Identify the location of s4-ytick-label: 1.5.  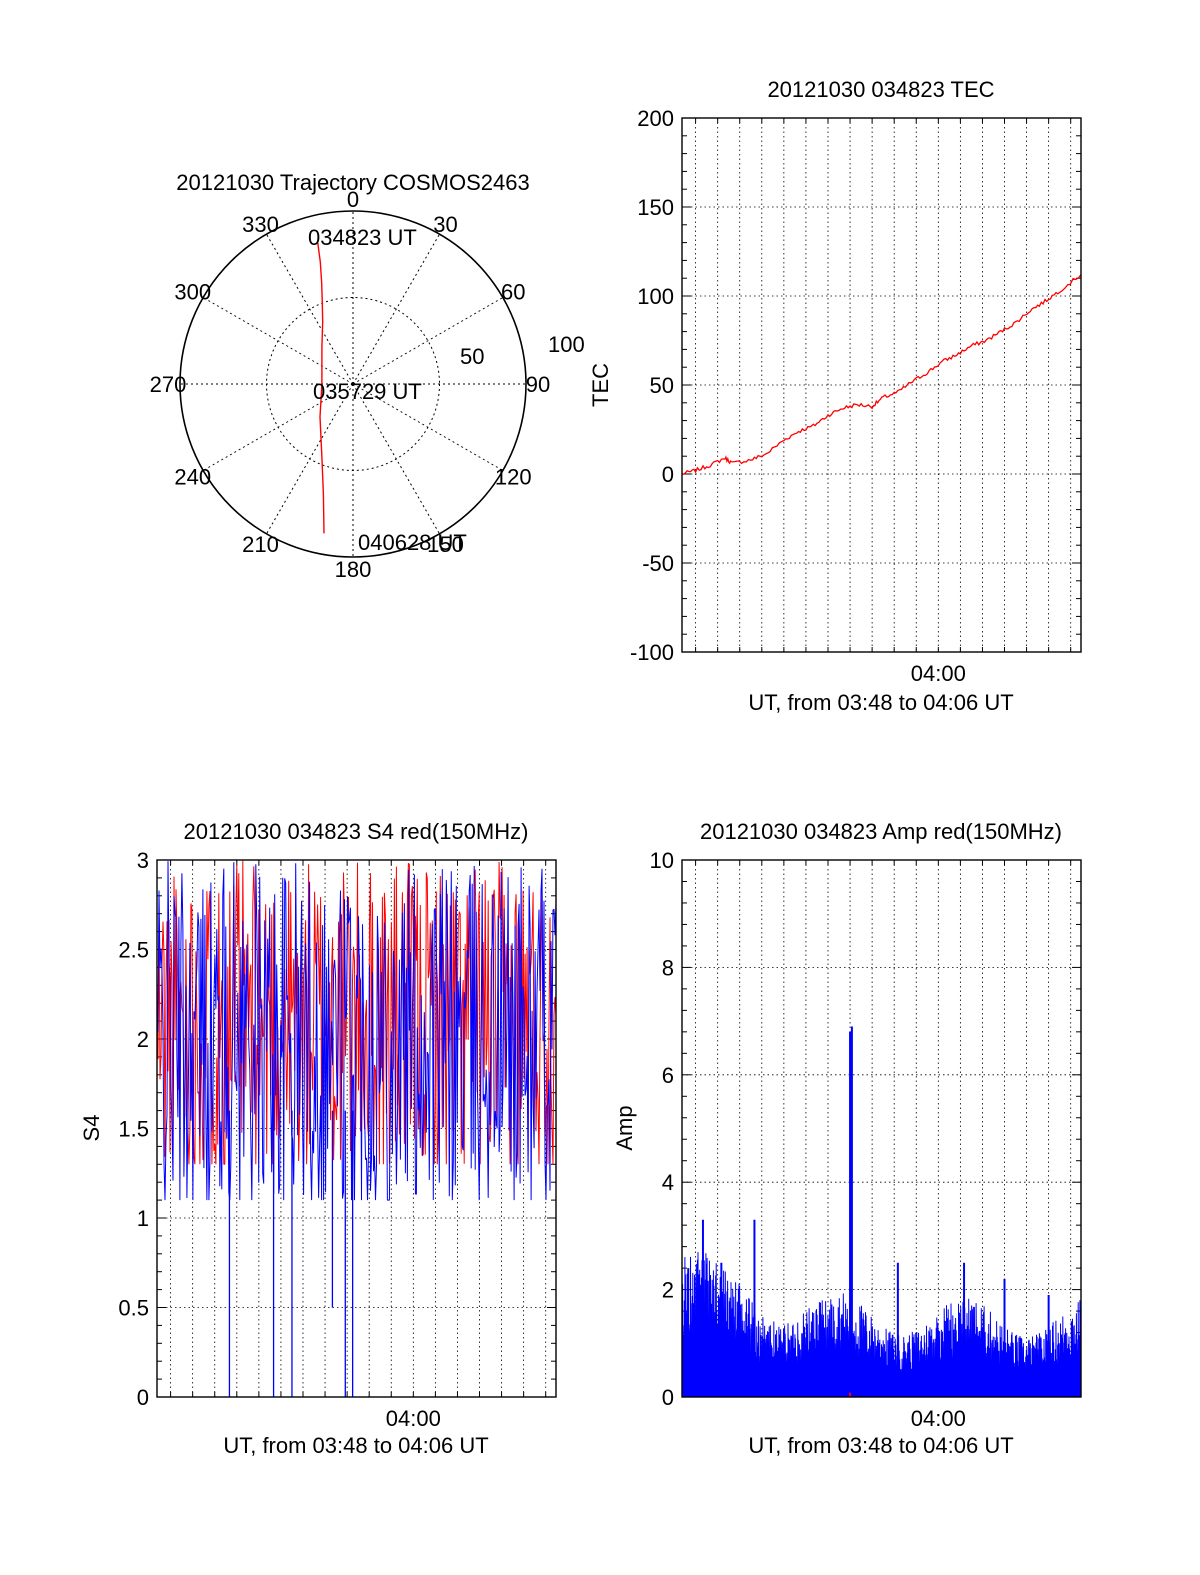
(133, 1129).